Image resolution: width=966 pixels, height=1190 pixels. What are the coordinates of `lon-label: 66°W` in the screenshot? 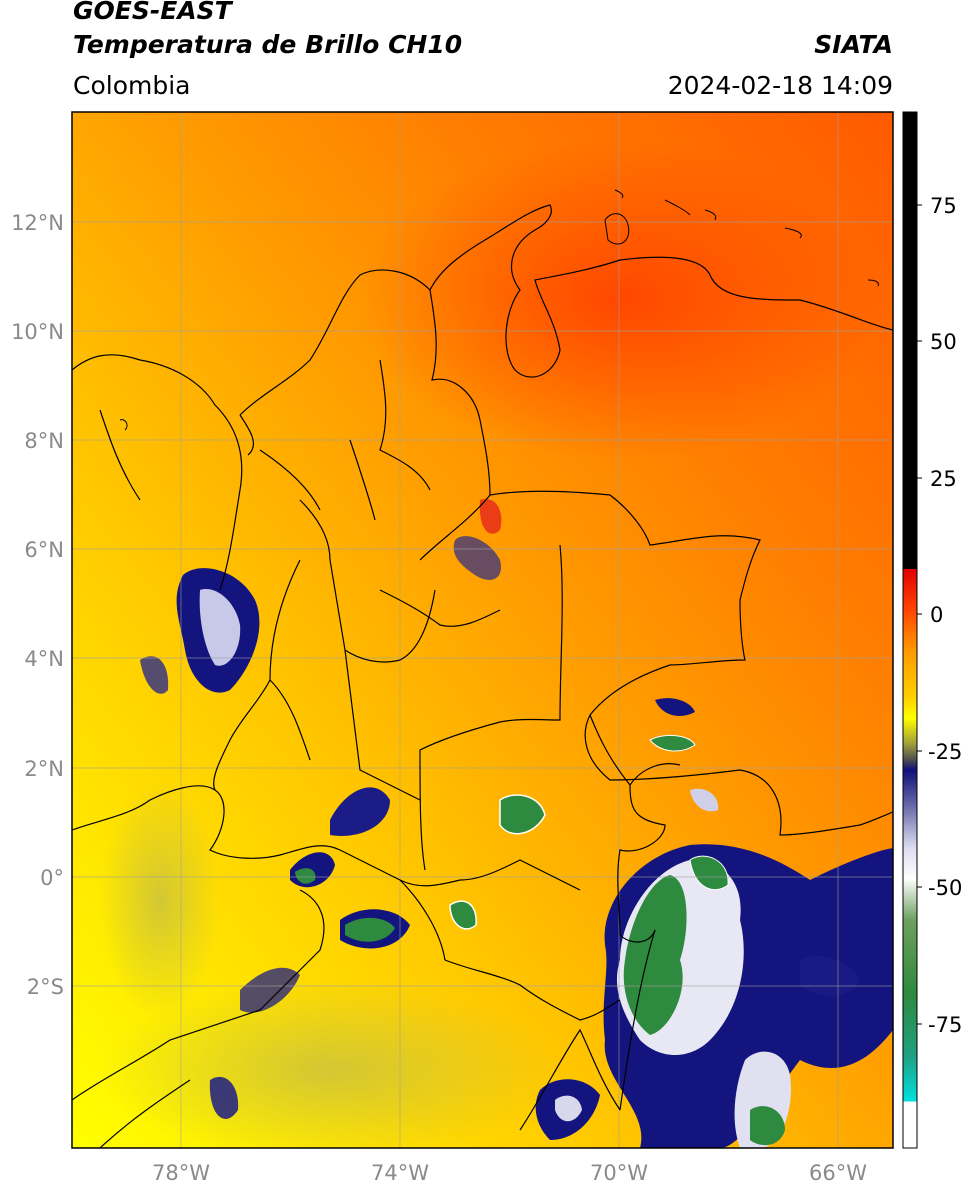 It's located at (838, 1173).